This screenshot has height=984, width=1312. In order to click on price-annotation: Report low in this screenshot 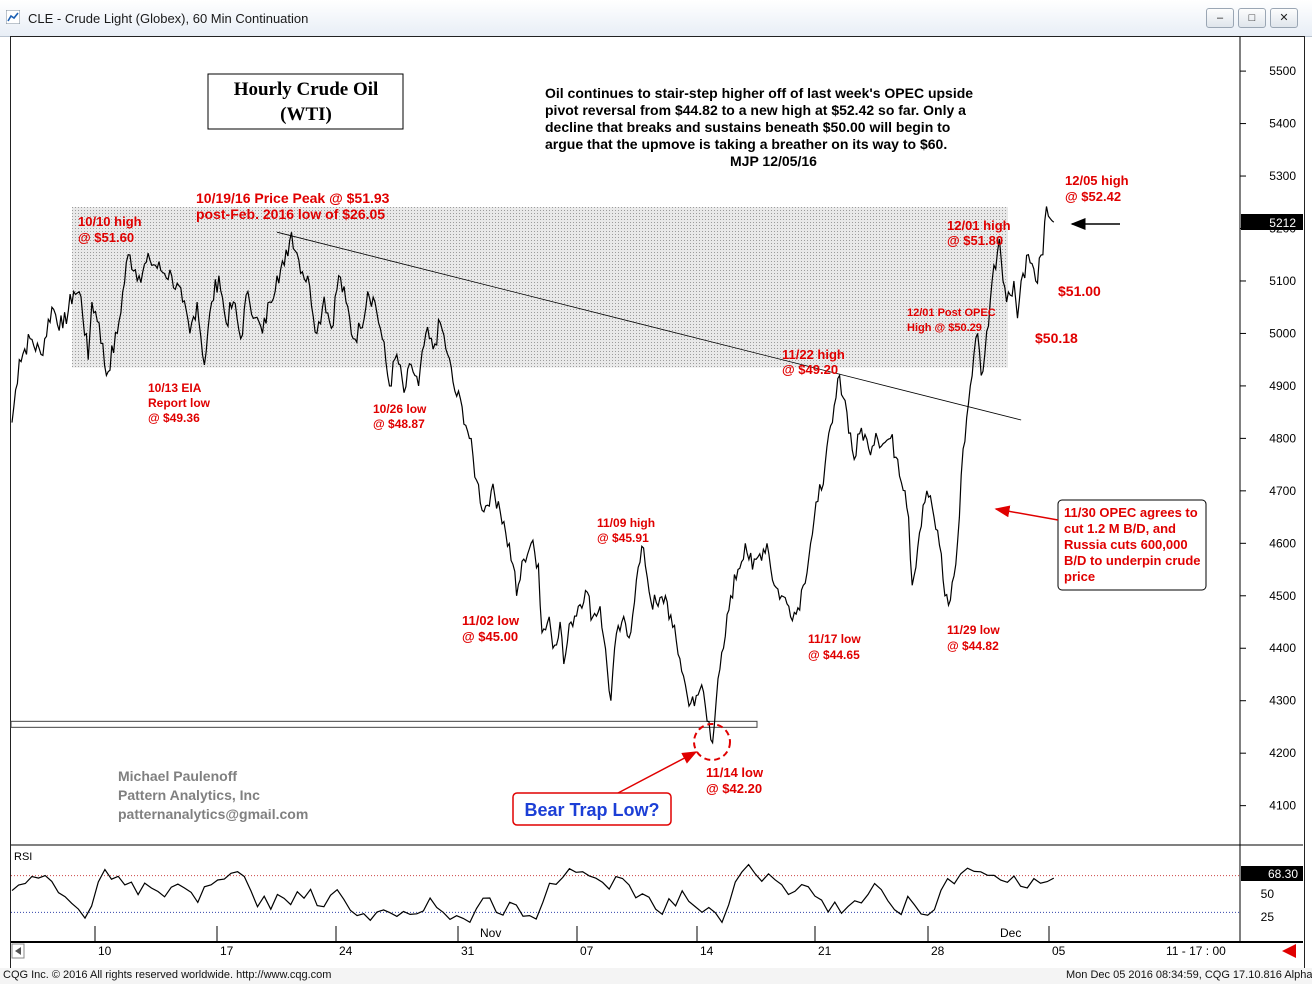, I will do `click(179, 403)`.